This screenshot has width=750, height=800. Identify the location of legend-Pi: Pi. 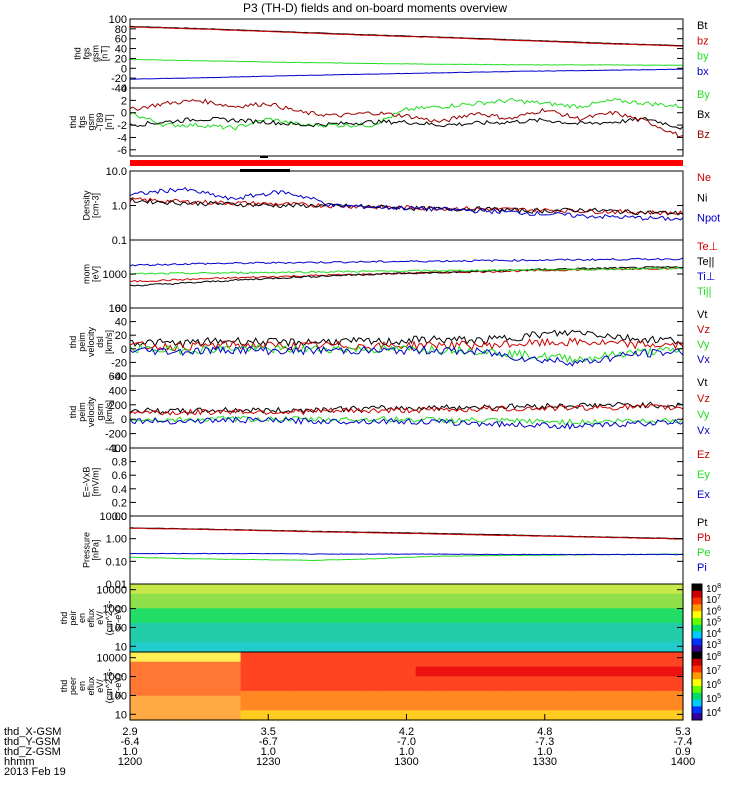
(702, 568).